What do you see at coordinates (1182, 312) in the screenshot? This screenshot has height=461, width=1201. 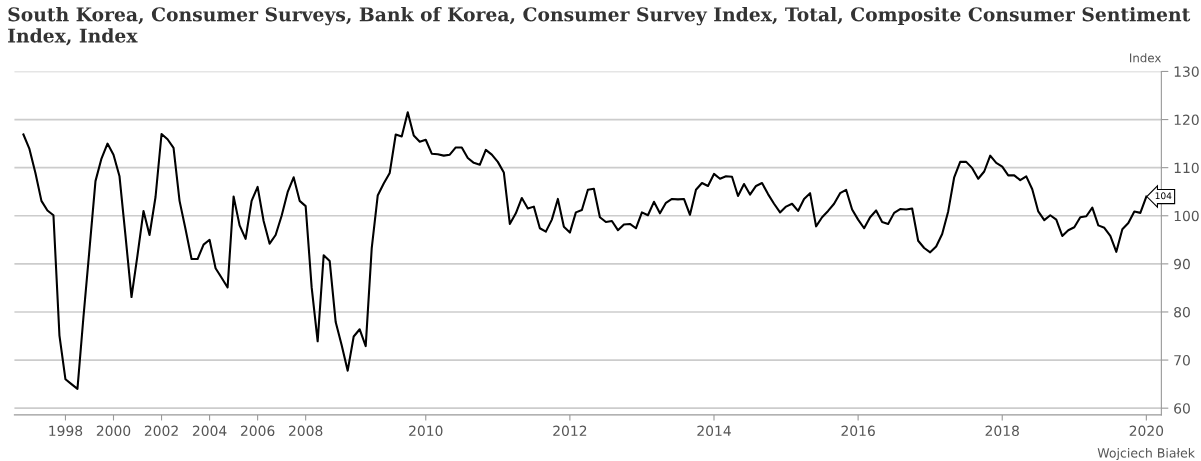 I see `y-tick-label: 80` at bounding box center [1182, 312].